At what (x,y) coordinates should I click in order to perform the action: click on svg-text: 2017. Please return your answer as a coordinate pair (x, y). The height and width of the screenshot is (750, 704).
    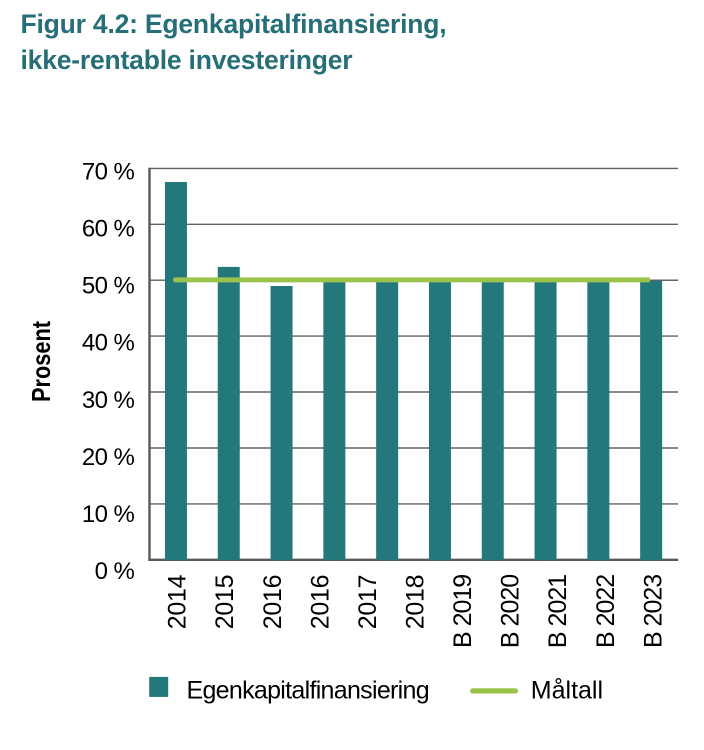
    Looking at the image, I should click on (368, 602).